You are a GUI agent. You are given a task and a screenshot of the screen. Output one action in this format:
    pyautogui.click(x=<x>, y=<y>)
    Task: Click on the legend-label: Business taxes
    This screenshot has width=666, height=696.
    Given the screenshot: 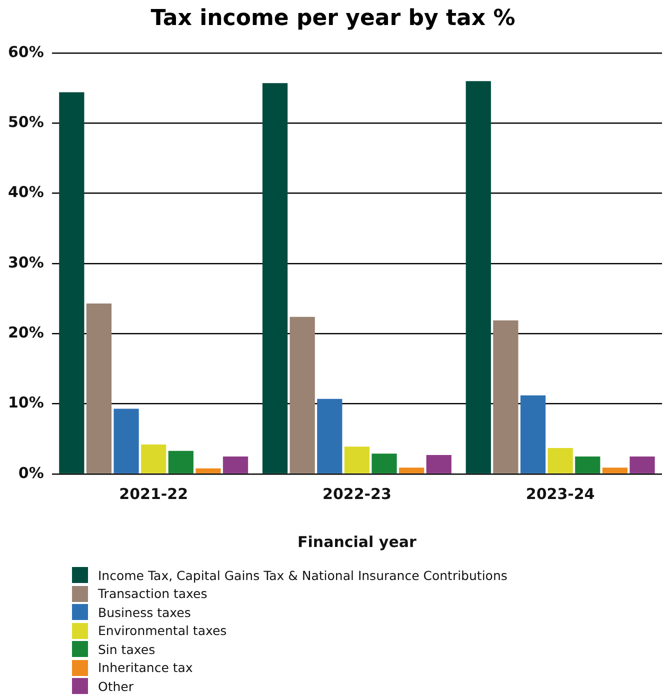 What is the action you would take?
    pyautogui.click(x=144, y=612)
    